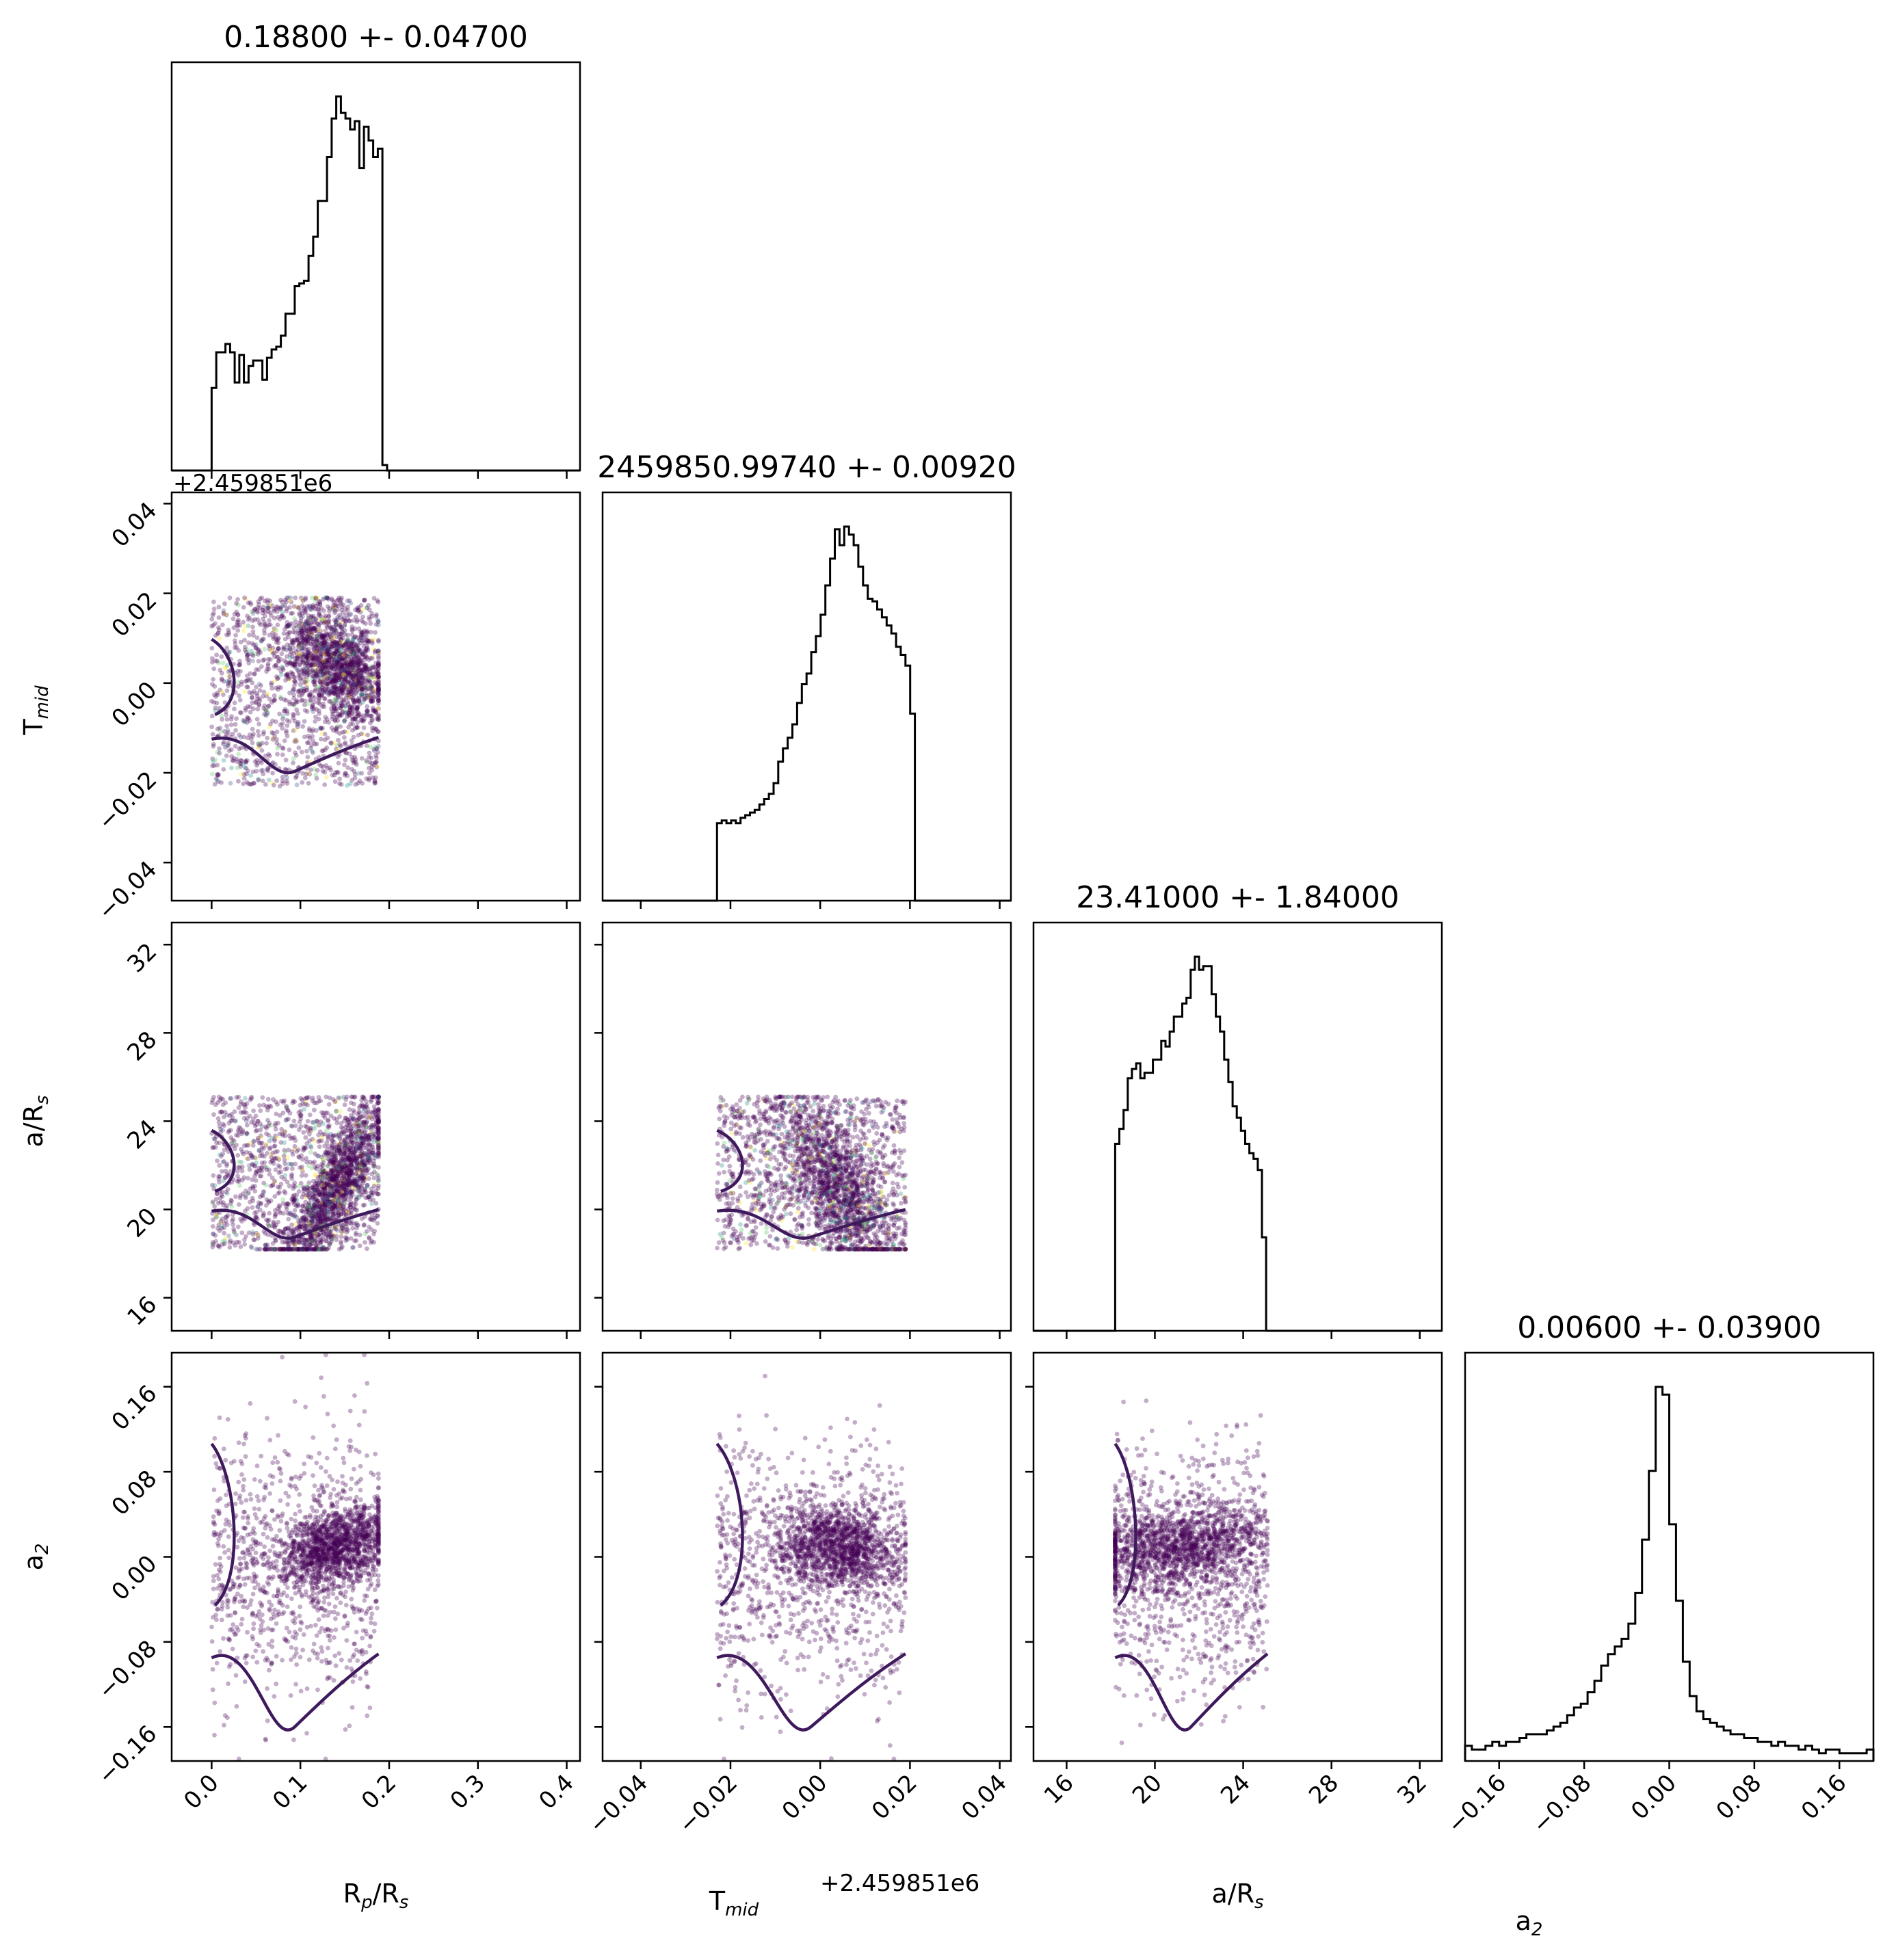  I want to click on histogram-rp, so click(376, 283).